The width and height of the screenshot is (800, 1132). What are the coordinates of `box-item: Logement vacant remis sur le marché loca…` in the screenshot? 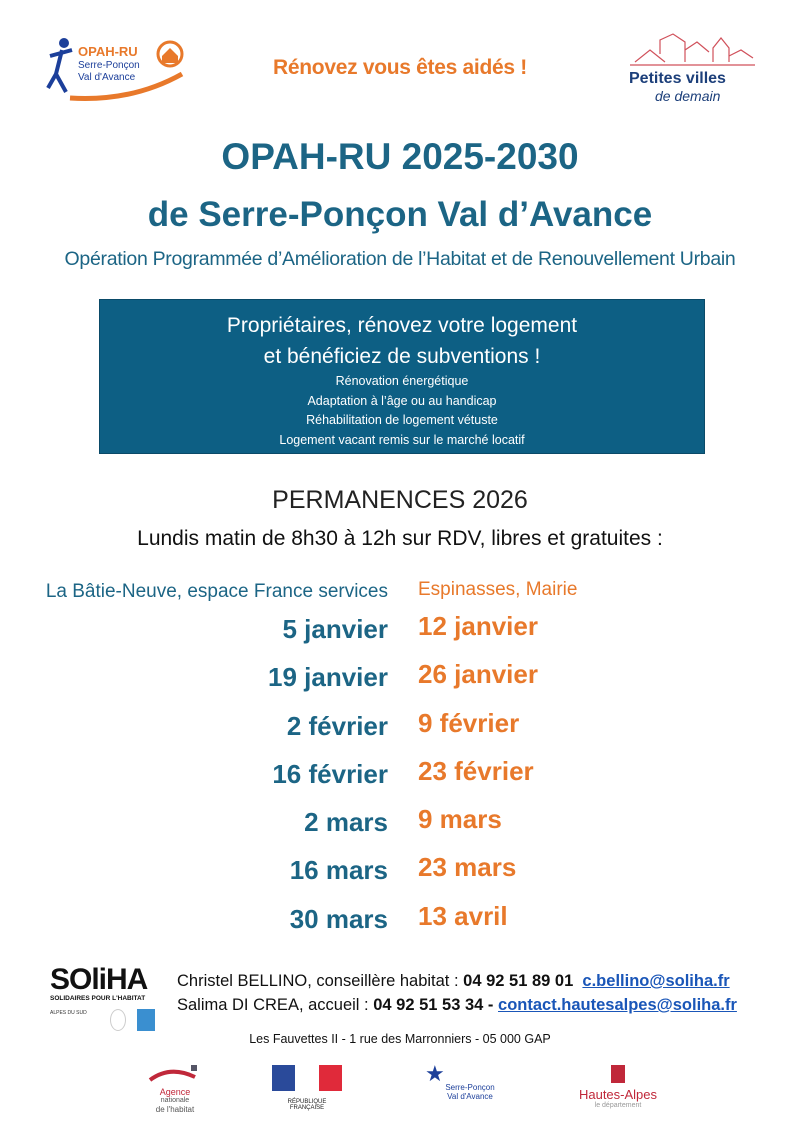 It's located at (402, 439).